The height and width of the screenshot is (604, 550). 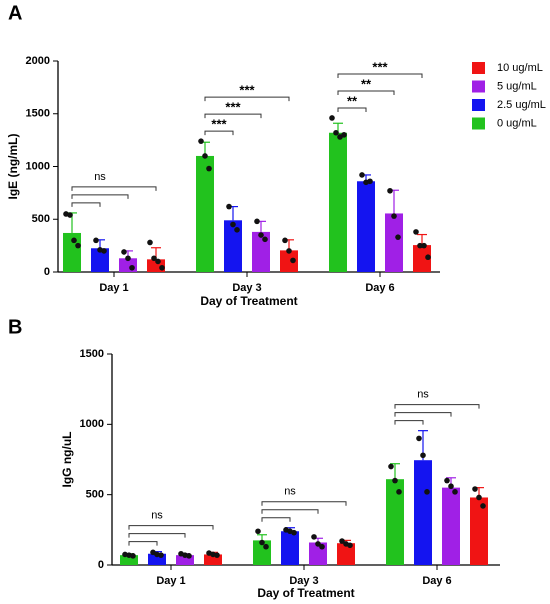 What do you see at coordinates (92, 354) in the screenshot?
I see `y-tick-label: 1500` at bounding box center [92, 354].